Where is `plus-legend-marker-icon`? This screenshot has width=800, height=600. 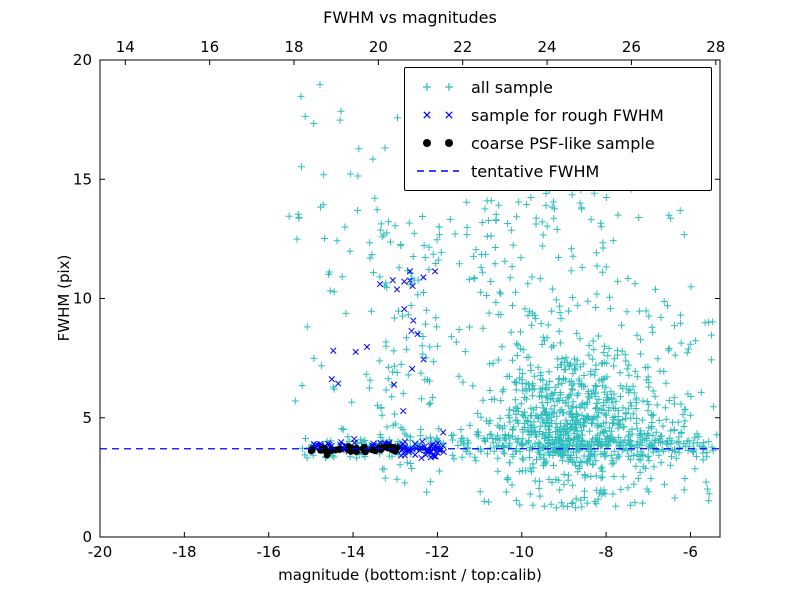 plus-legend-marker-icon is located at coordinates (438, 87).